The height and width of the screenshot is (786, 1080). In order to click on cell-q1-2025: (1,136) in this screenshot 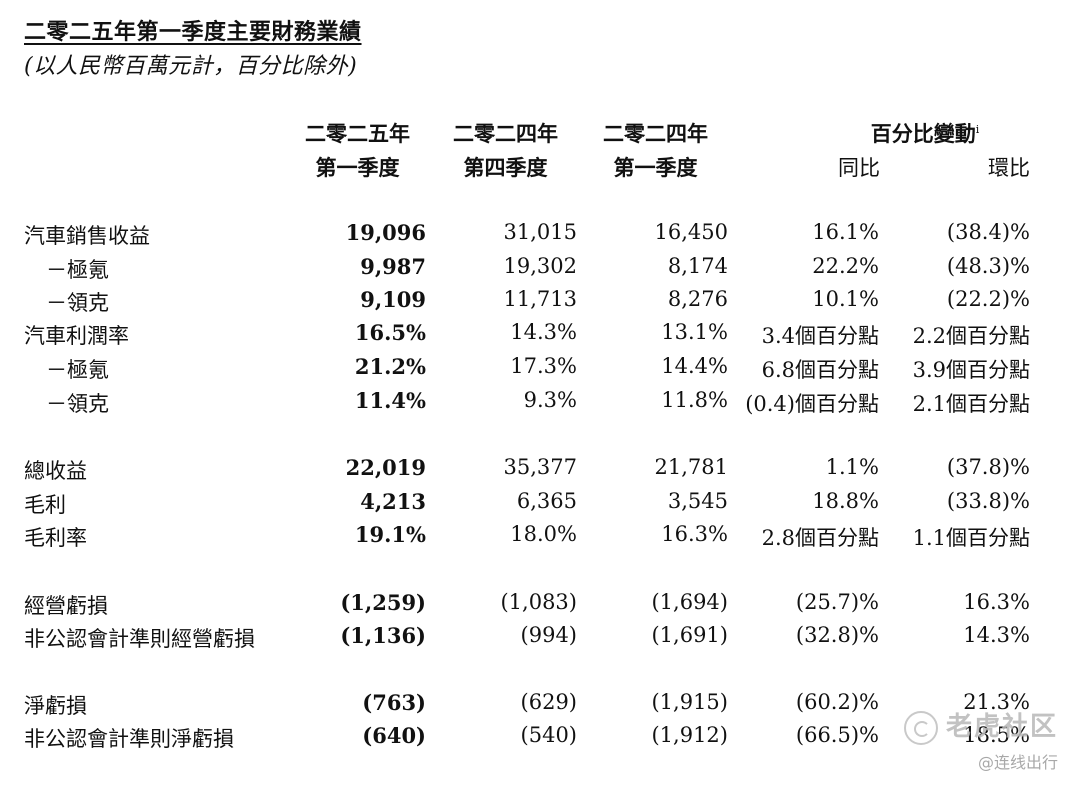, I will do `click(383, 635)`.